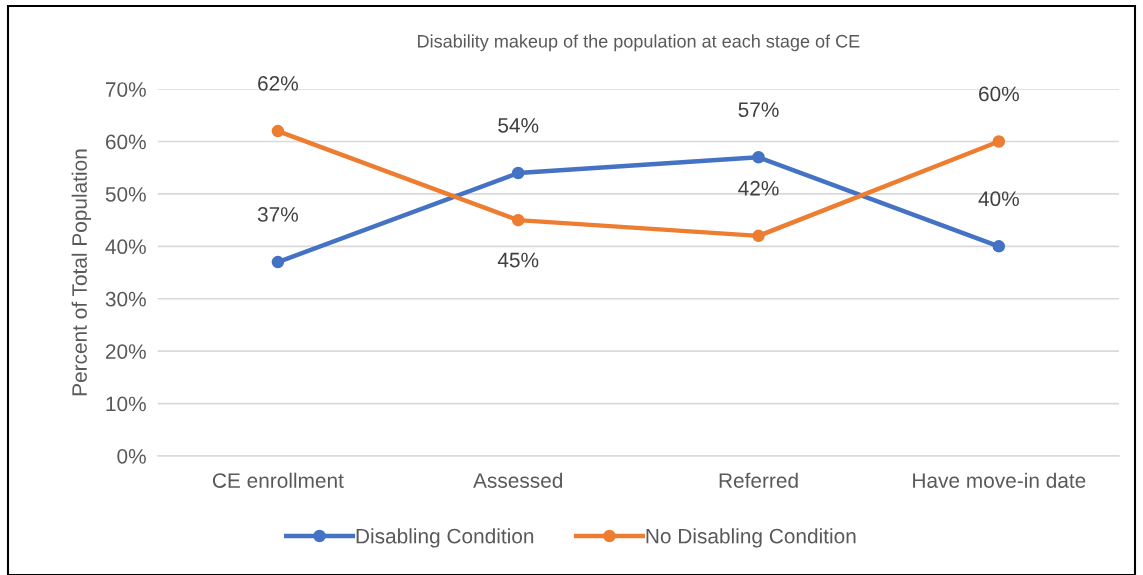 The image size is (1143, 575). I want to click on legend-label: No Disabling Condition, so click(751, 538).